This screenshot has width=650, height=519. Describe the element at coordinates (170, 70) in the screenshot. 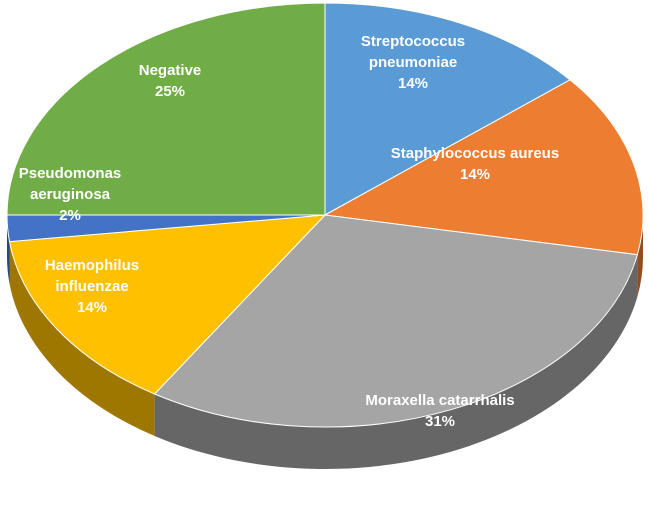

I see `slice-category-label: Negative` at that location.